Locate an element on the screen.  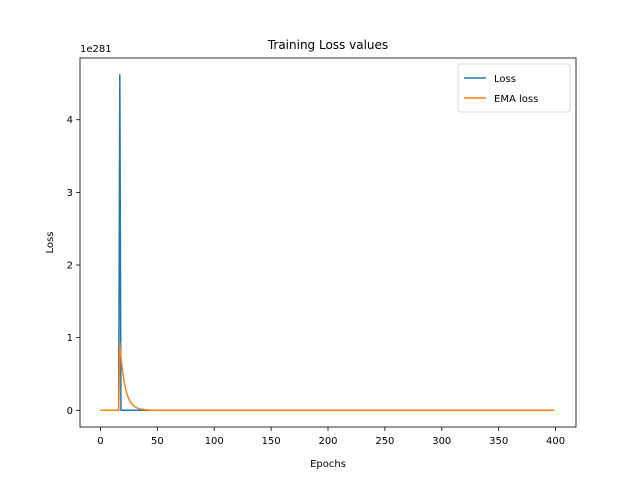
x-tick-label: 400 is located at coordinates (555, 441).